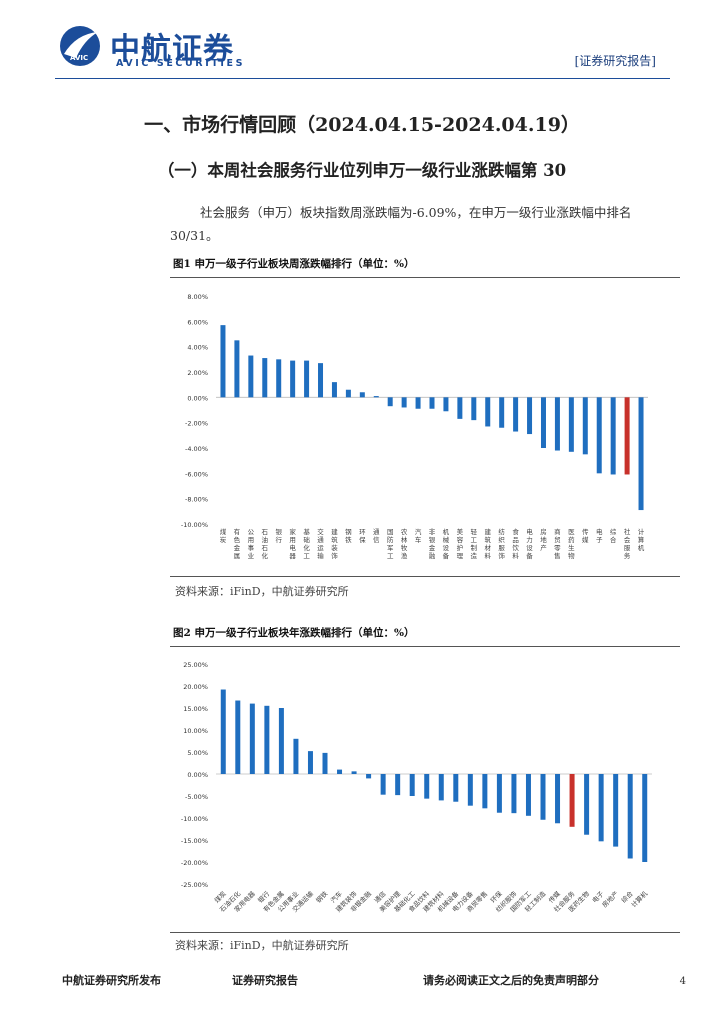  Describe the element at coordinates (362, 536) in the screenshot. I see `category-label: 环保` at that location.